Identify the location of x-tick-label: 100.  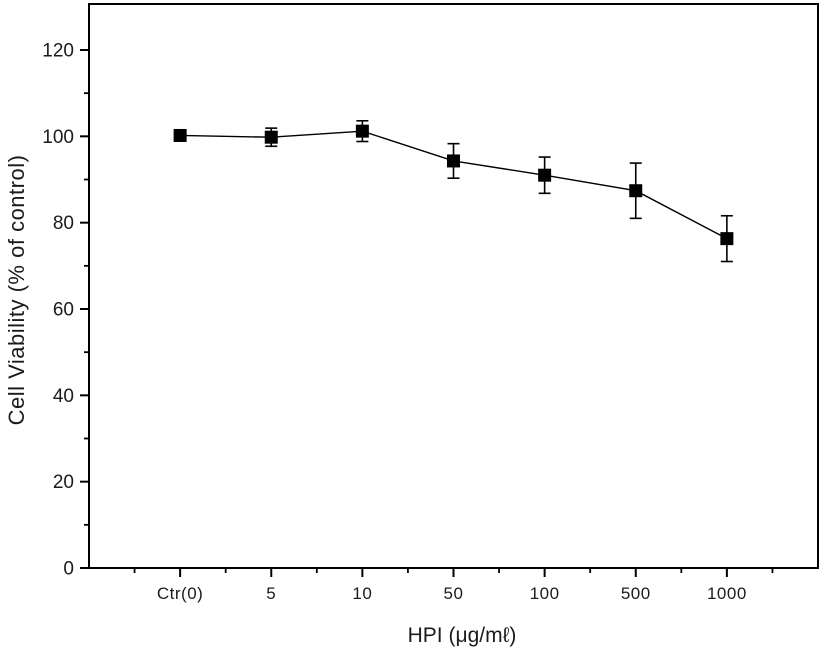
(545, 593).